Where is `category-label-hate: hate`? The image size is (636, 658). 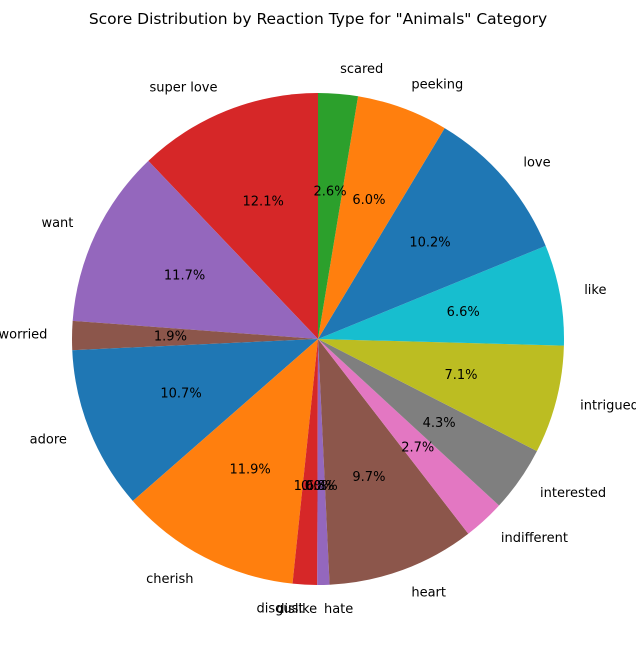 category-label-hate: hate is located at coordinates (338, 609).